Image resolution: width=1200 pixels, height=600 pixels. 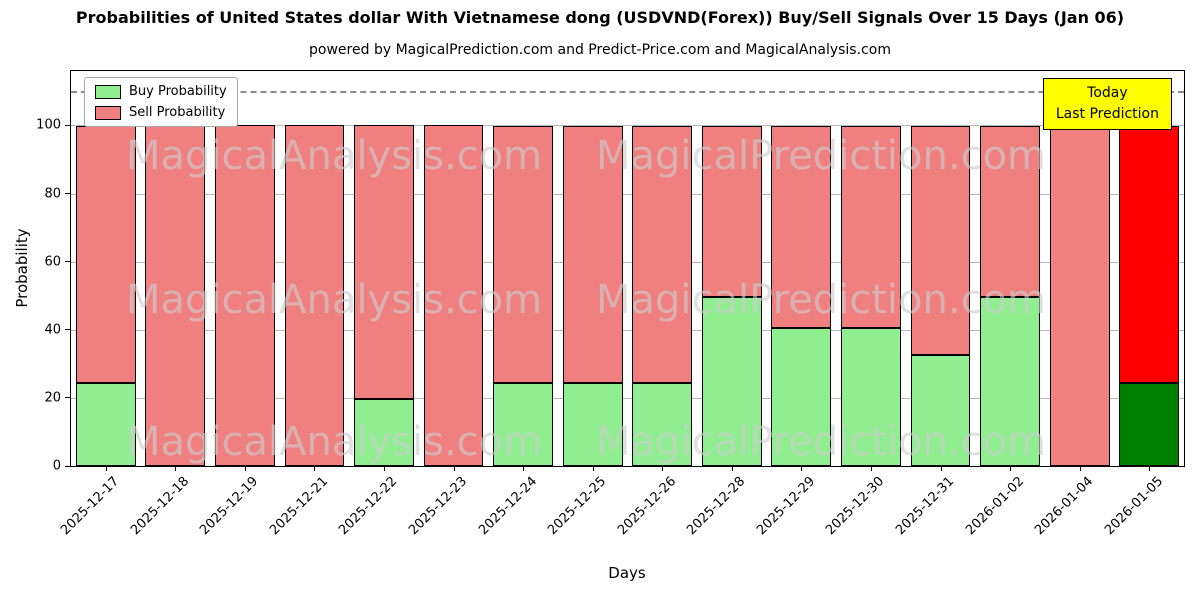 I want to click on legend-label-sell: Sell Probability, so click(x=177, y=112).